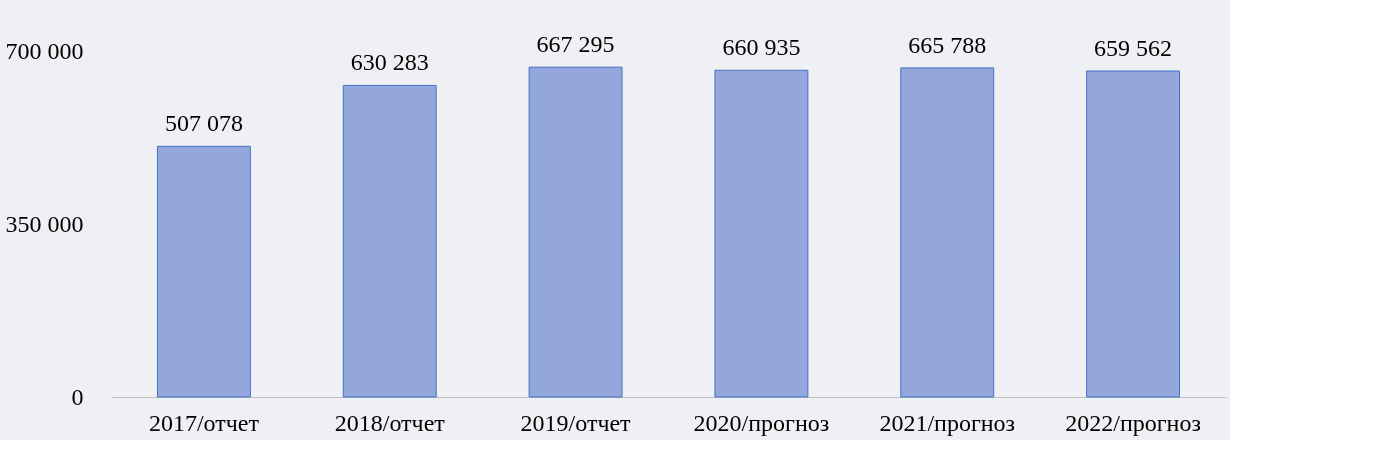 This screenshot has height=452, width=1384. Describe the element at coordinates (947, 44) in the screenshot. I see `data-label: 665 788` at that location.